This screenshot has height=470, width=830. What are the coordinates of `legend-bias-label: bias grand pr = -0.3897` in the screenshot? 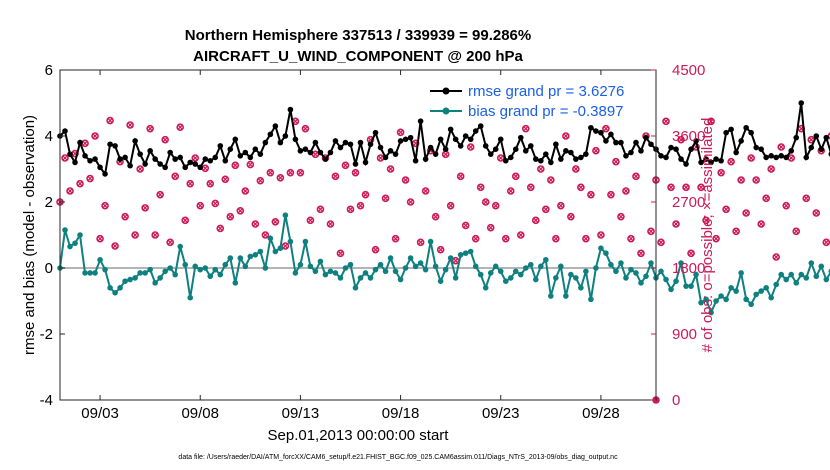 It's located at (546, 111).